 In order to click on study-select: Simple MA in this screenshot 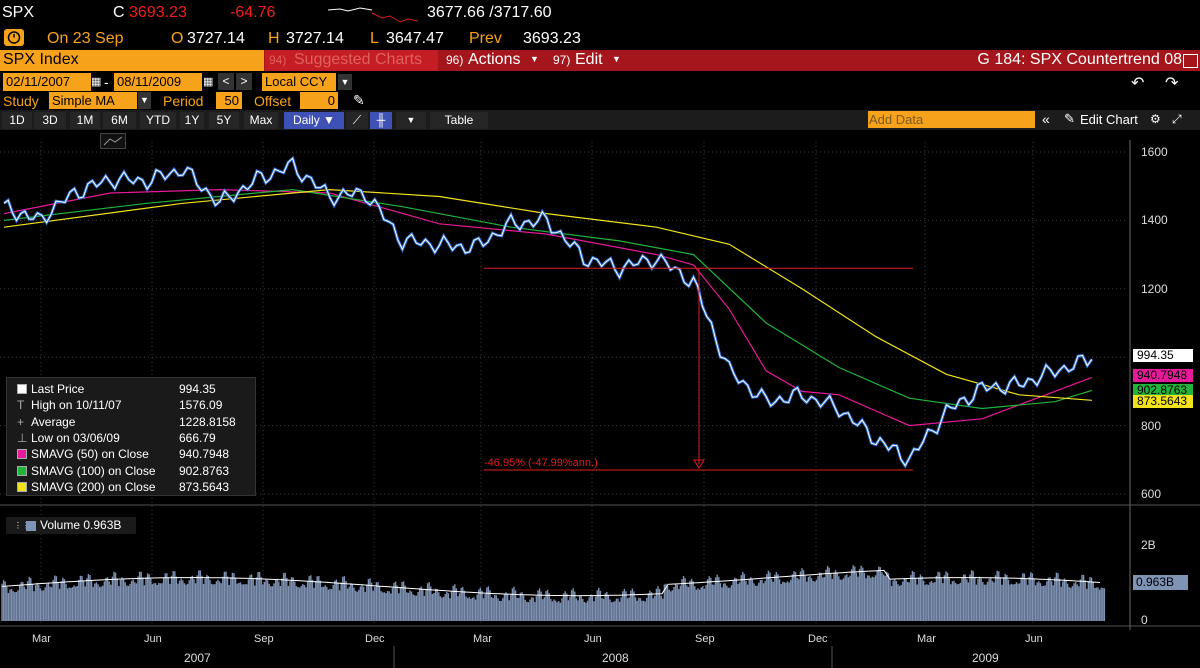, I will do `click(93, 100)`.